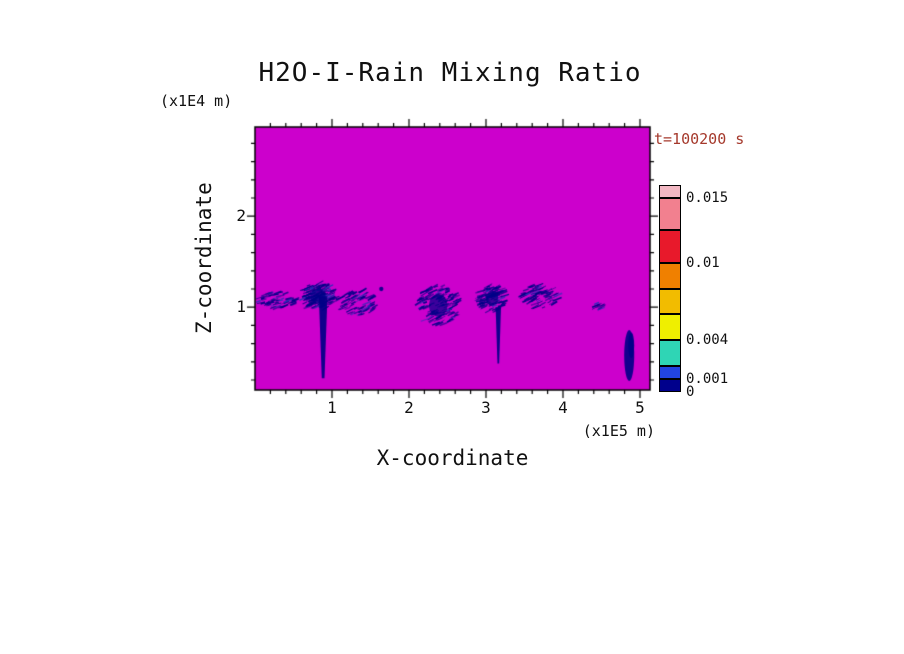 This screenshot has width=904, height=654. I want to click on z-tick-label: 2, so click(241, 216).